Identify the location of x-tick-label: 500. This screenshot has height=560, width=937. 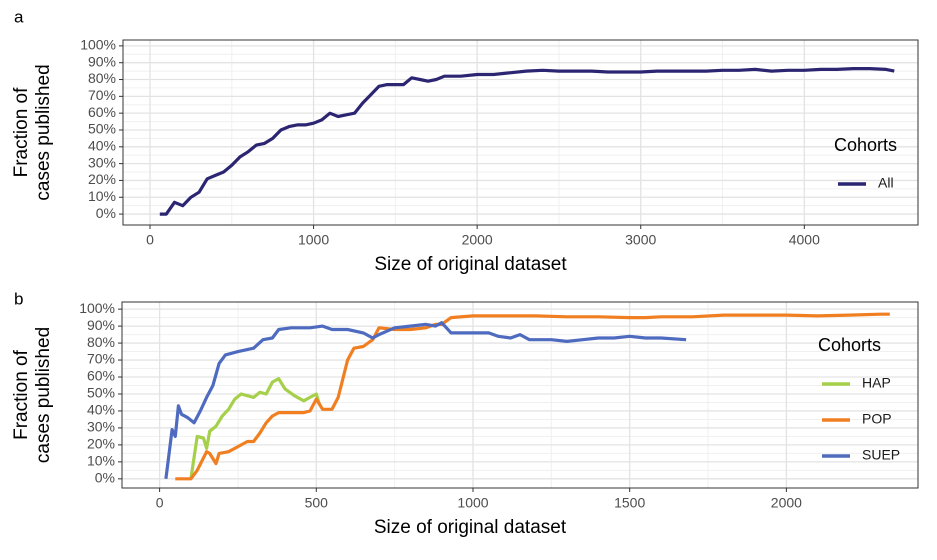
(317, 503).